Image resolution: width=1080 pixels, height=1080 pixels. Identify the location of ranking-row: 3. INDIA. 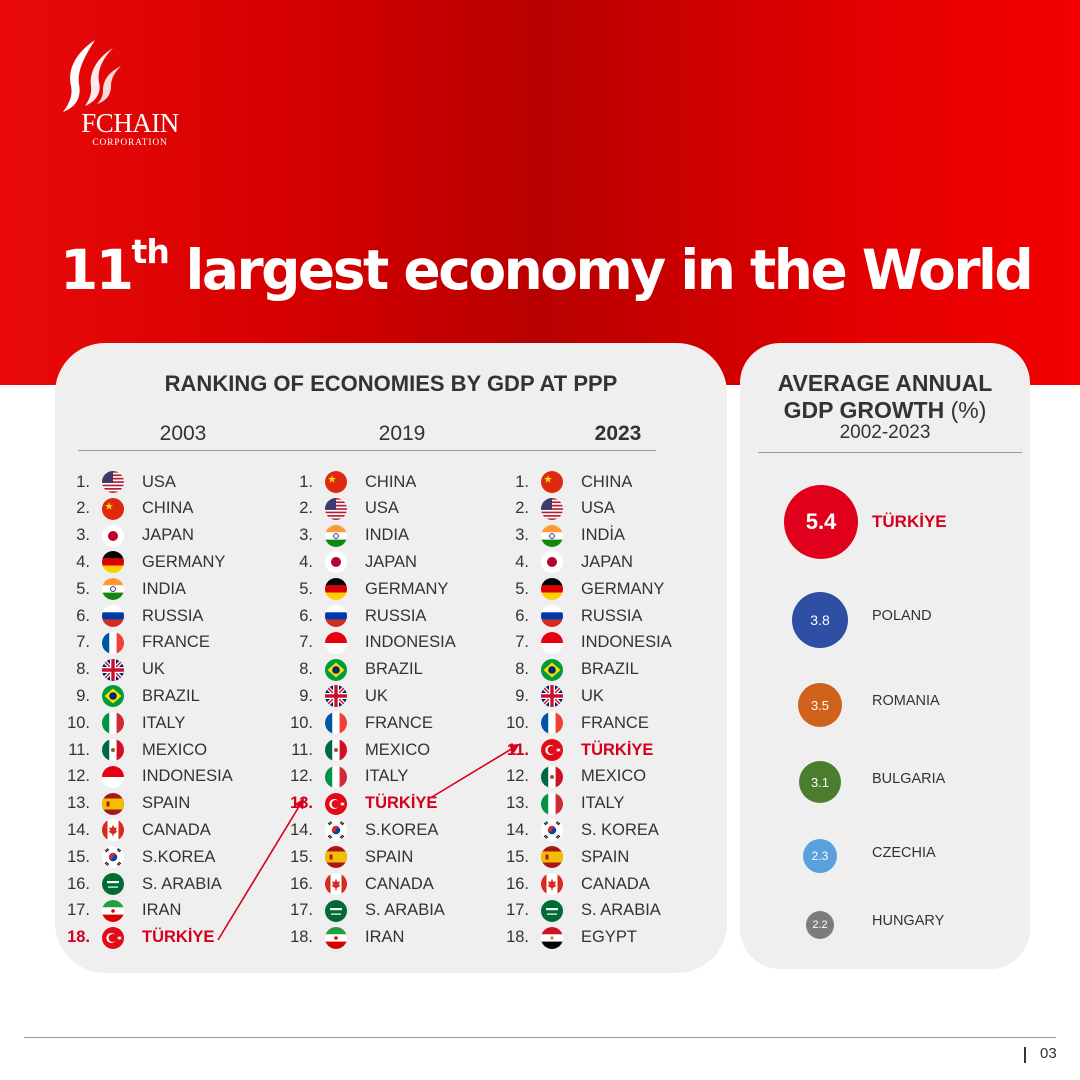
(346, 536).